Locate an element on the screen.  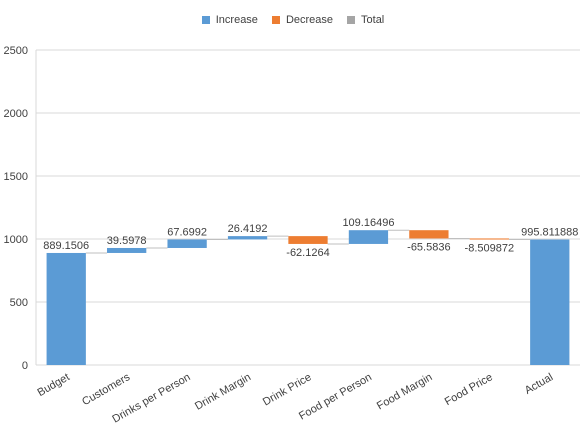
data-label: -62.1264 is located at coordinates (307, 253).